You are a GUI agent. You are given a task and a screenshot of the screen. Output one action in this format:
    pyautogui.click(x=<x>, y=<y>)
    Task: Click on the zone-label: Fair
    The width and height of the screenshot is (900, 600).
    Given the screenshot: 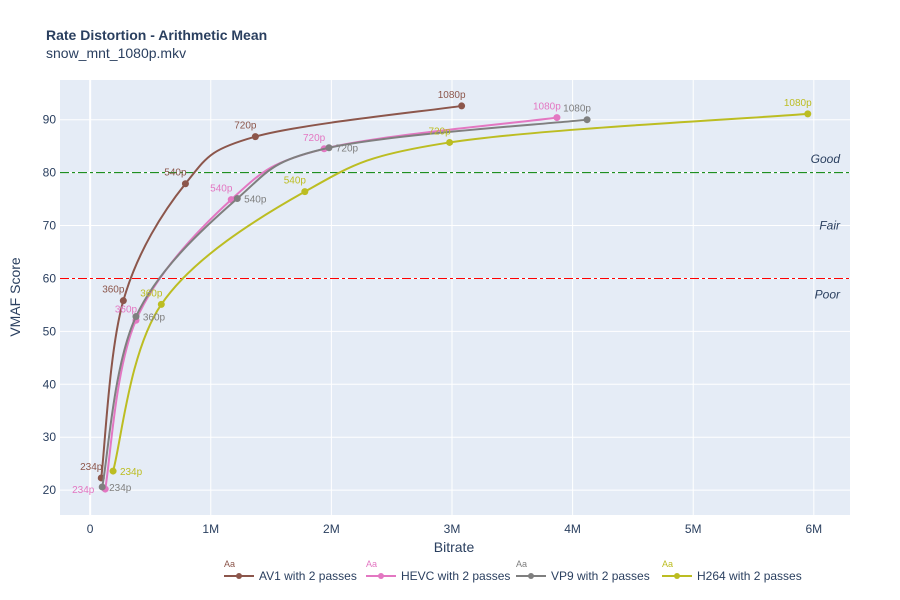 What is the action you would take?
    pyautogui.click(x=830, y=226)
    